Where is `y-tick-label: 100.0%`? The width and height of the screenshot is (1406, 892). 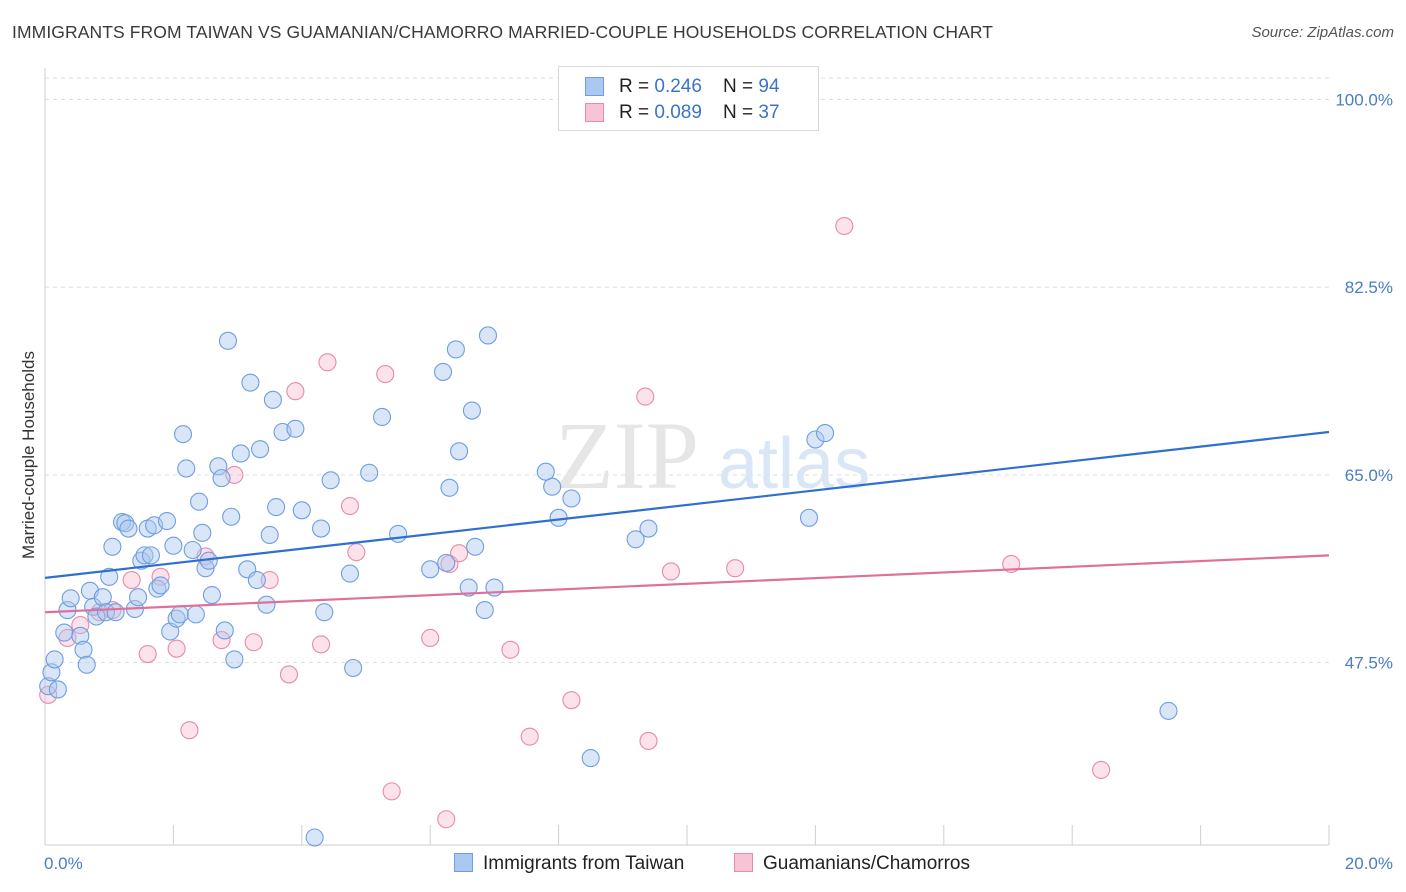
y-tick-label: 100.0% is located at coordinates (1364, 99).